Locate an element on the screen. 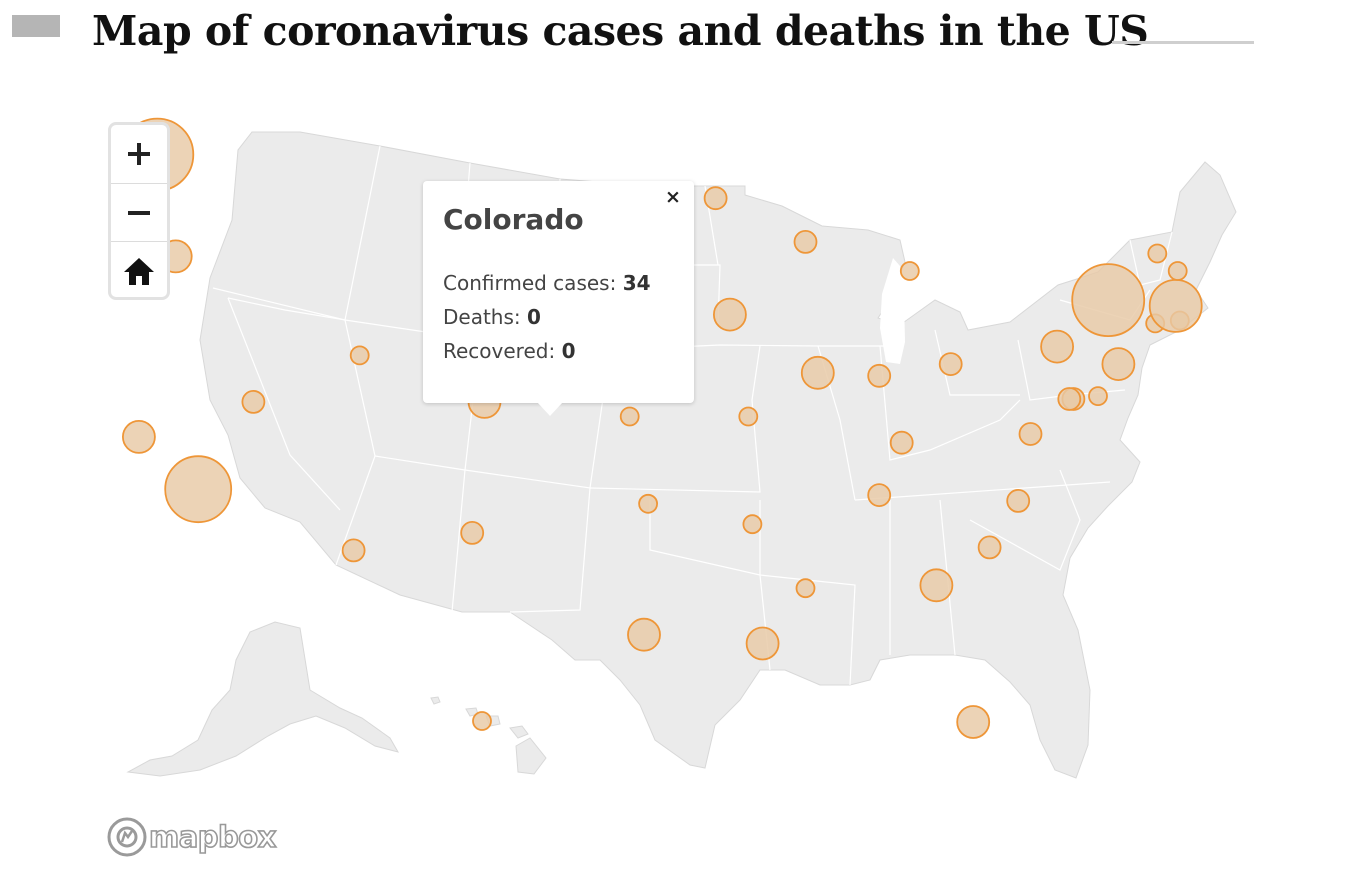 The image size is (1358, 882). map-navigation-control is located at coordinates (139, 211).